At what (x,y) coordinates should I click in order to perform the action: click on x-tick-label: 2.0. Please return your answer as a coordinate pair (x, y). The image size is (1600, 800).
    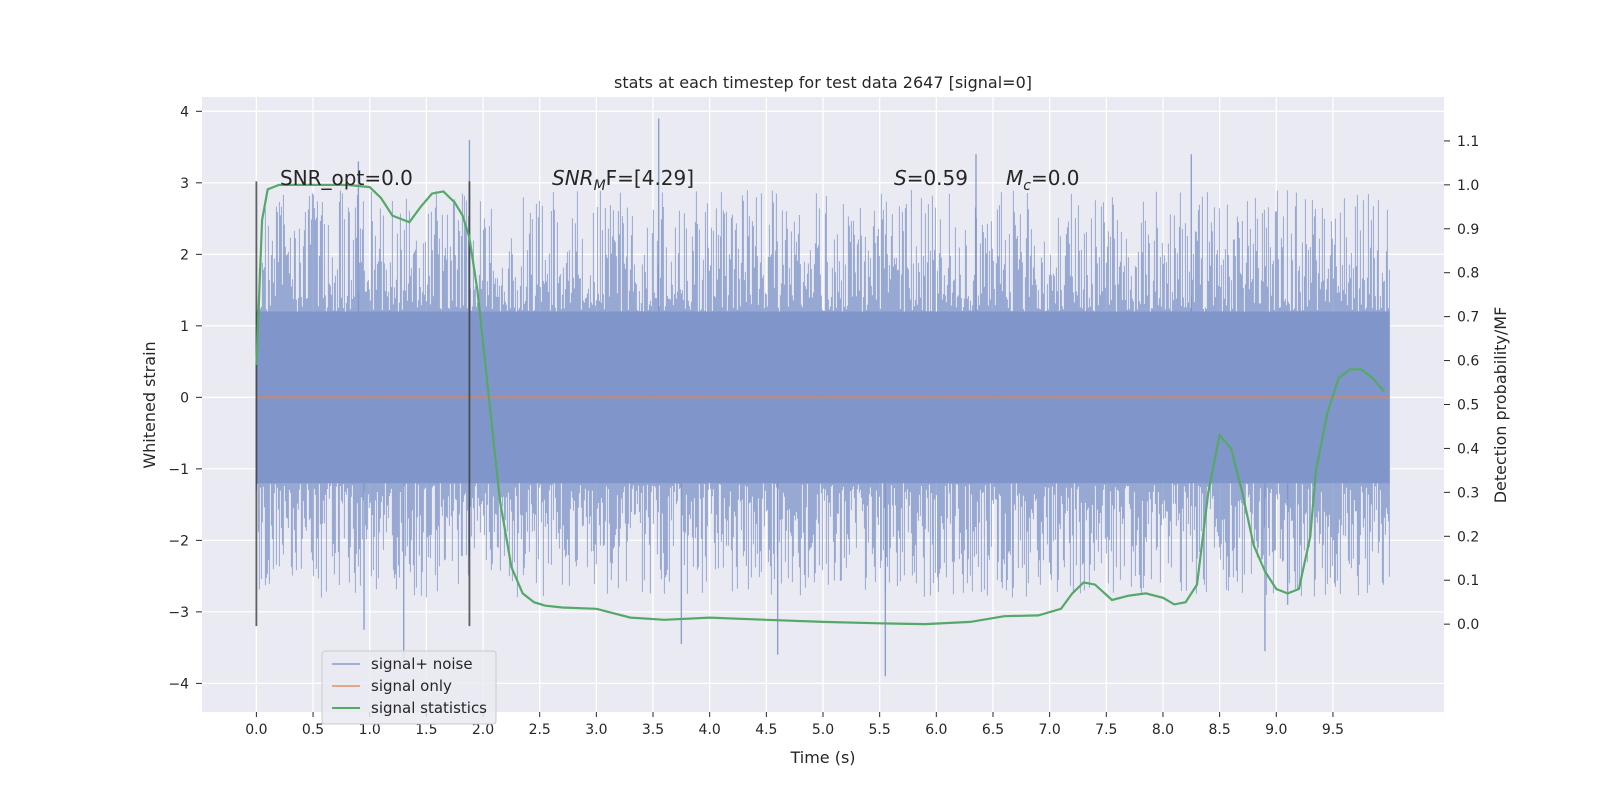
    Looking at the image, I should click on (483, 730).